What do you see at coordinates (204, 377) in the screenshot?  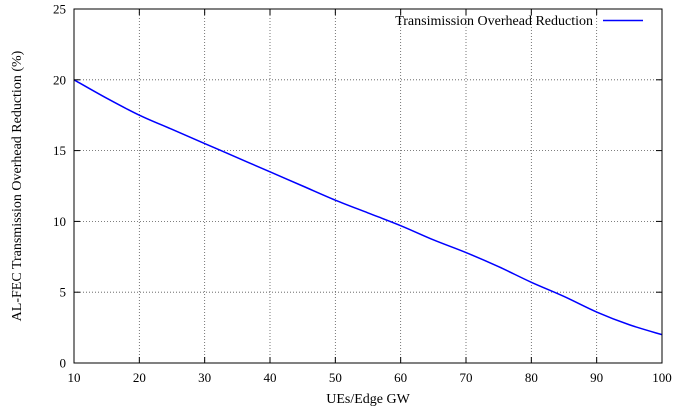 I see `x-tick-label: 30` at bounding box center [204, 377].